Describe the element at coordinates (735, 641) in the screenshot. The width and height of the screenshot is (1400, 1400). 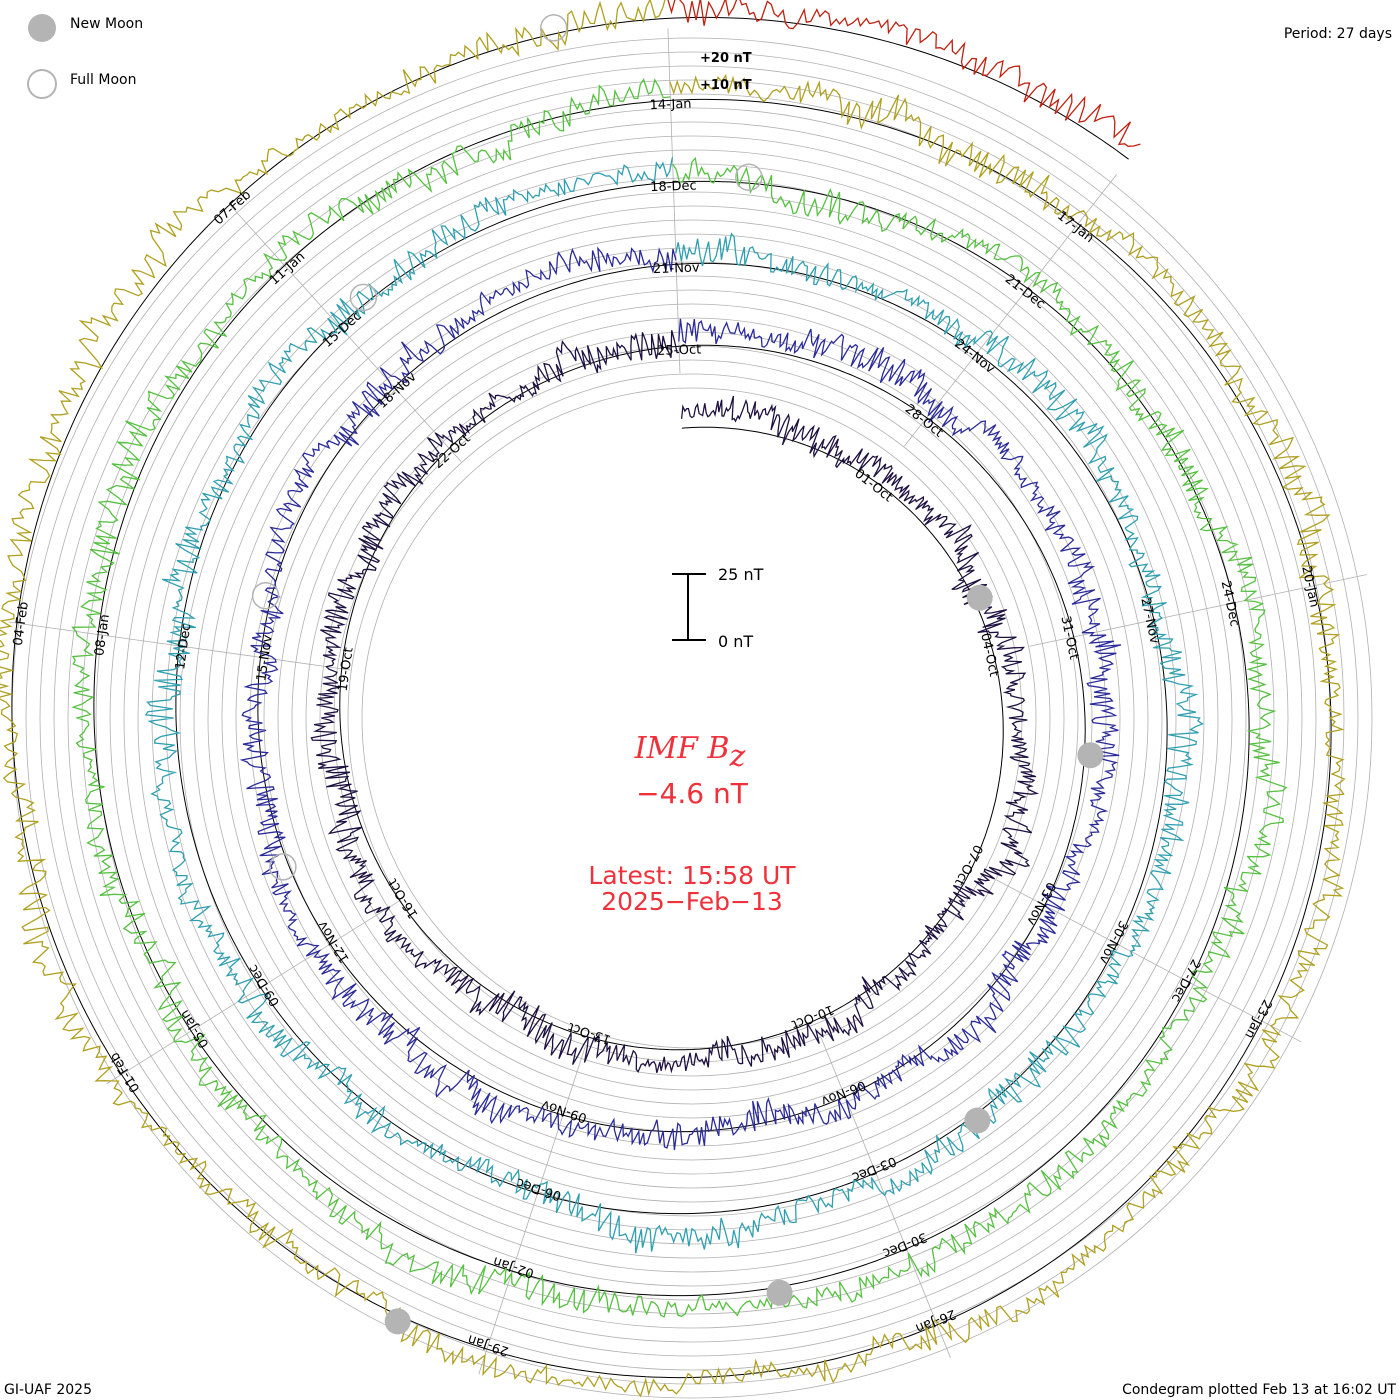
I see `scale-bottom-label: 0 nT` at that location.